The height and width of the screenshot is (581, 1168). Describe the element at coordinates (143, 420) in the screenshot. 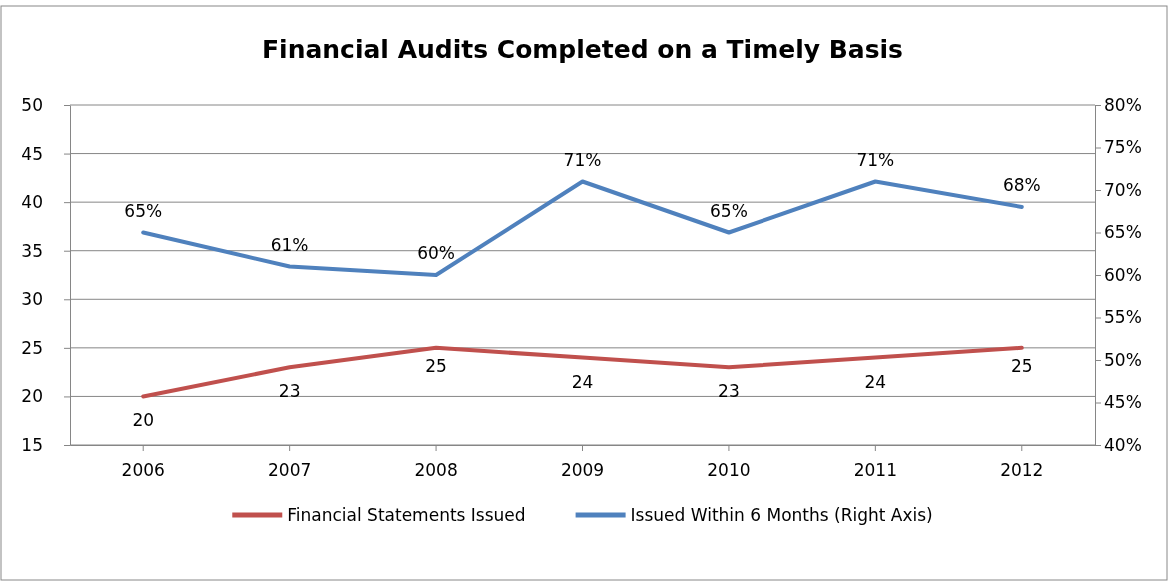

I see `data-label: 20` at that location.